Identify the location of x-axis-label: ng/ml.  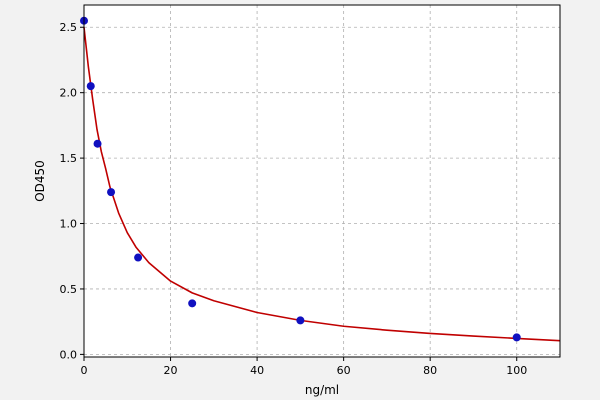
(322, 390).